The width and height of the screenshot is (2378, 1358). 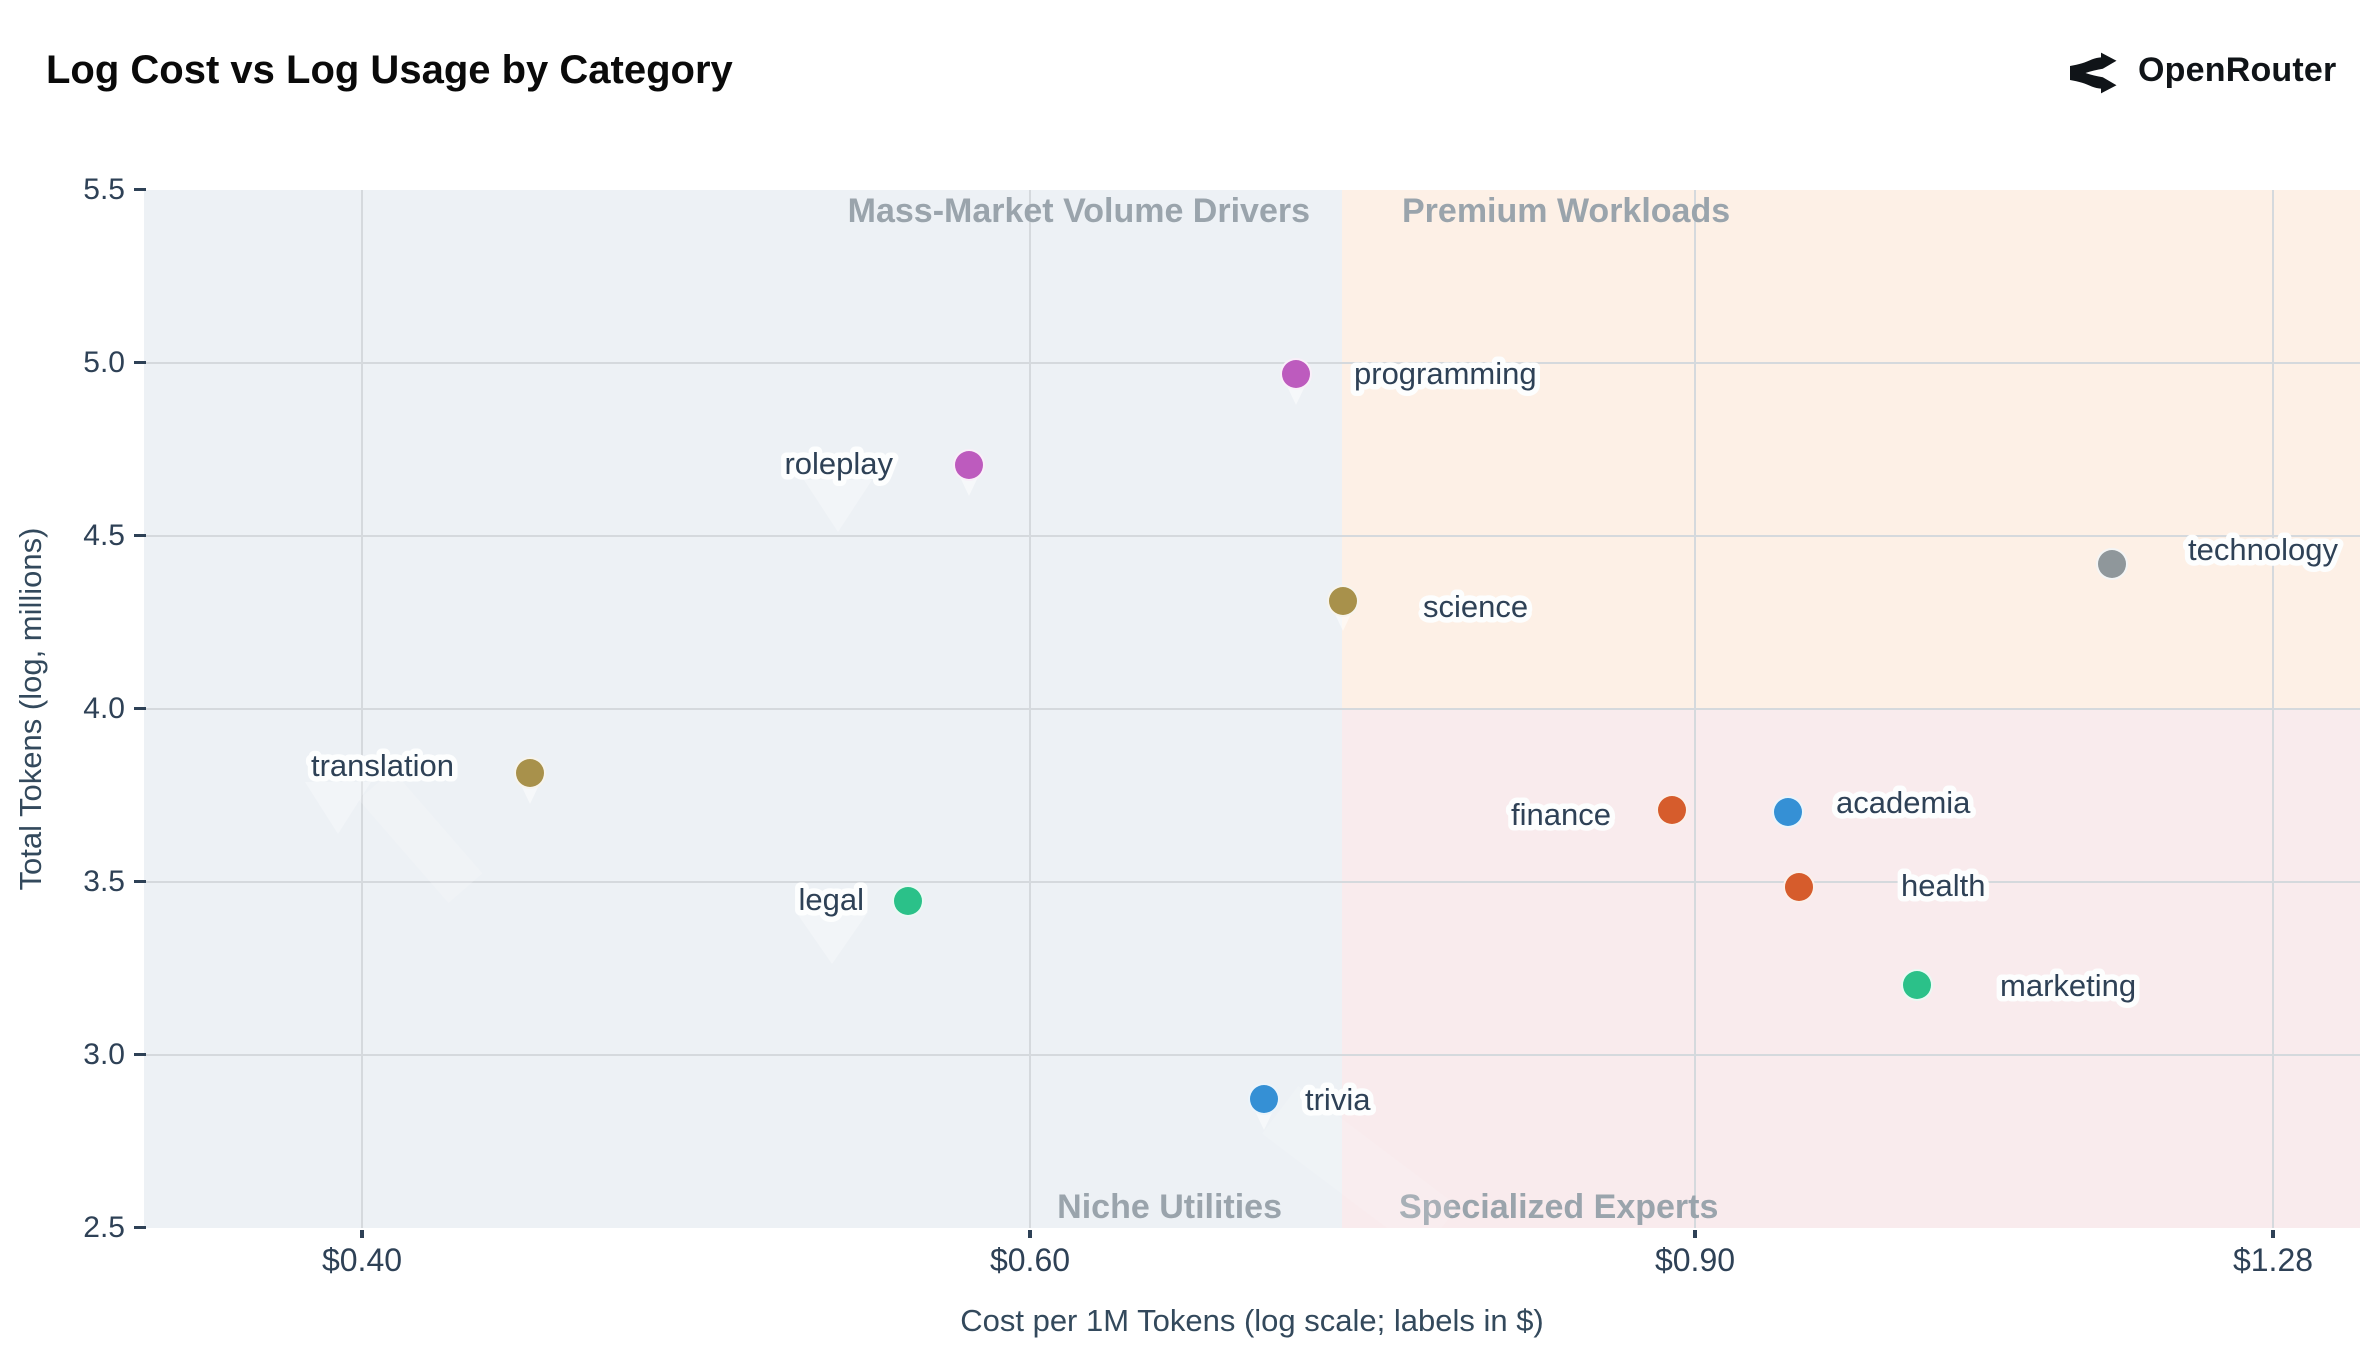 What do you see at coordinates (1475, 606) in the screenshot?
I see `svg-text: science` at bounding box center [1475, 606].